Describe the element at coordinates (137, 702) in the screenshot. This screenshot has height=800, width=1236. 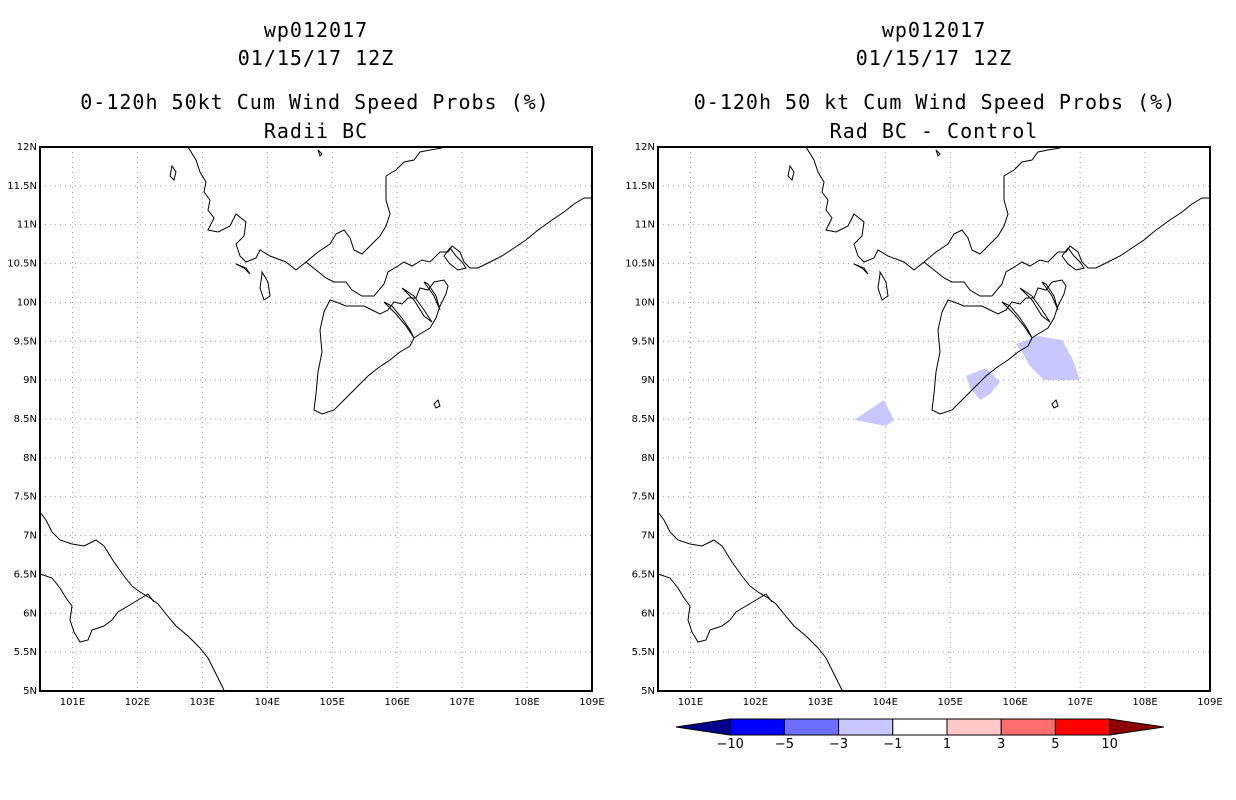
I see `left-lon-label: 102E` at that location.